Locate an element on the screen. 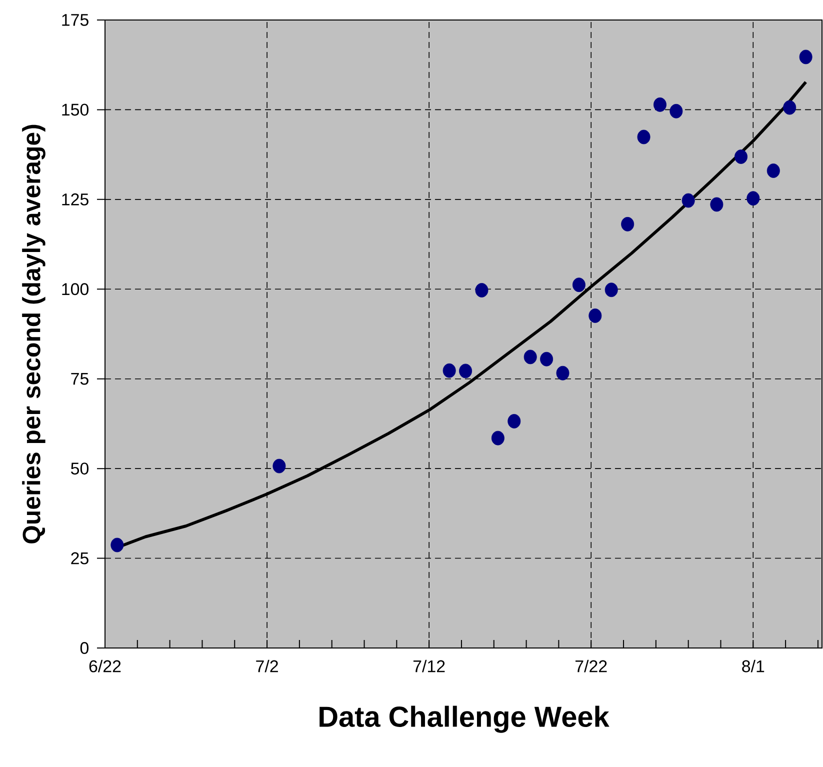 This screenshot has height=767, width=823. y-tick-label: 50 is located at coordinates (79, 468).